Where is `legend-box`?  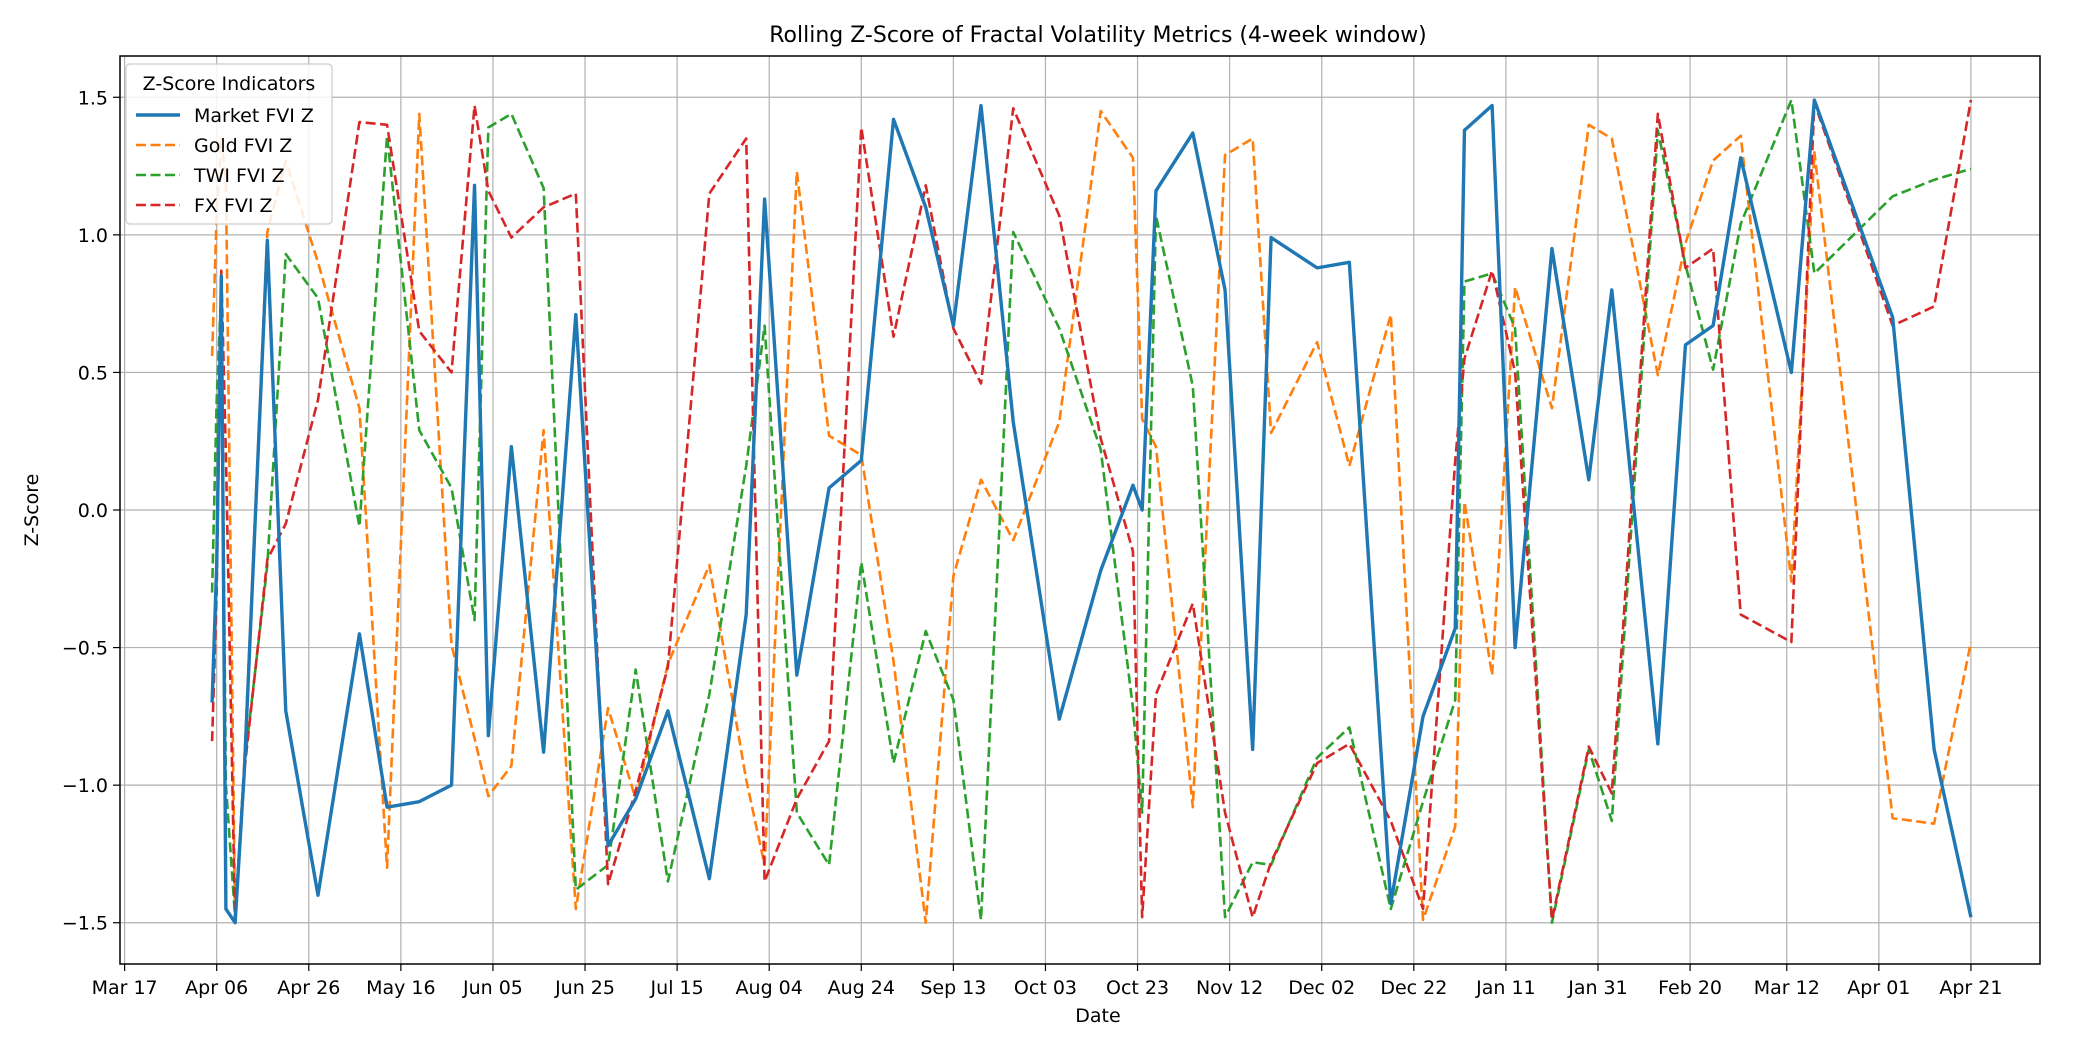 legend-box is located at coordinates (229, 144).